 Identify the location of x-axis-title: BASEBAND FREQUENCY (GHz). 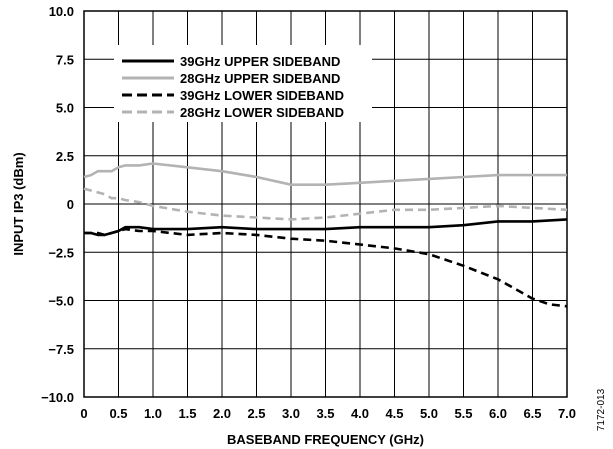
(325, 439).